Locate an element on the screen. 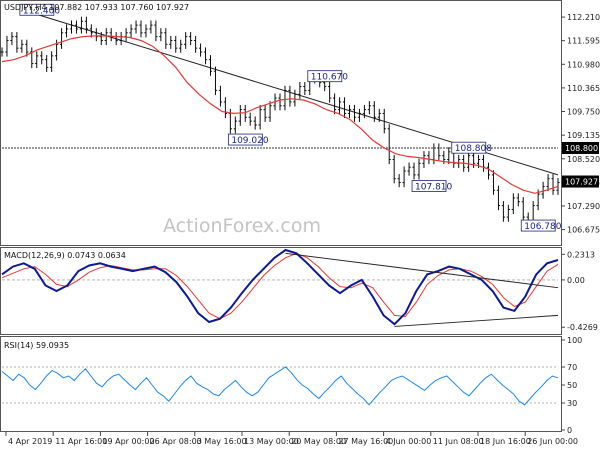 Image resolution: width=600 pixels, height=450 pixels. annotation-label: 112.400 is located at coordinates (41, 11).